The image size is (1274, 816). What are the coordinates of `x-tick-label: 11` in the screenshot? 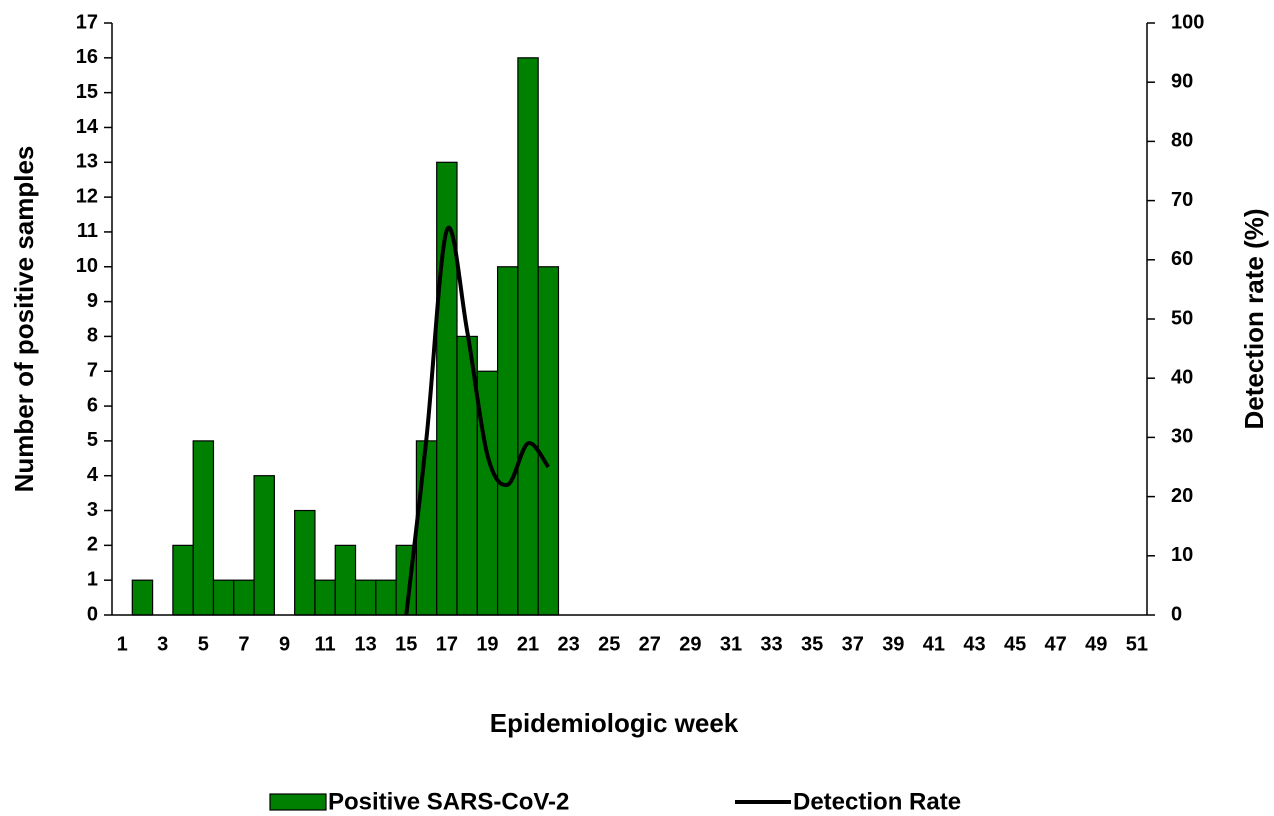 It's located at (325, 644).